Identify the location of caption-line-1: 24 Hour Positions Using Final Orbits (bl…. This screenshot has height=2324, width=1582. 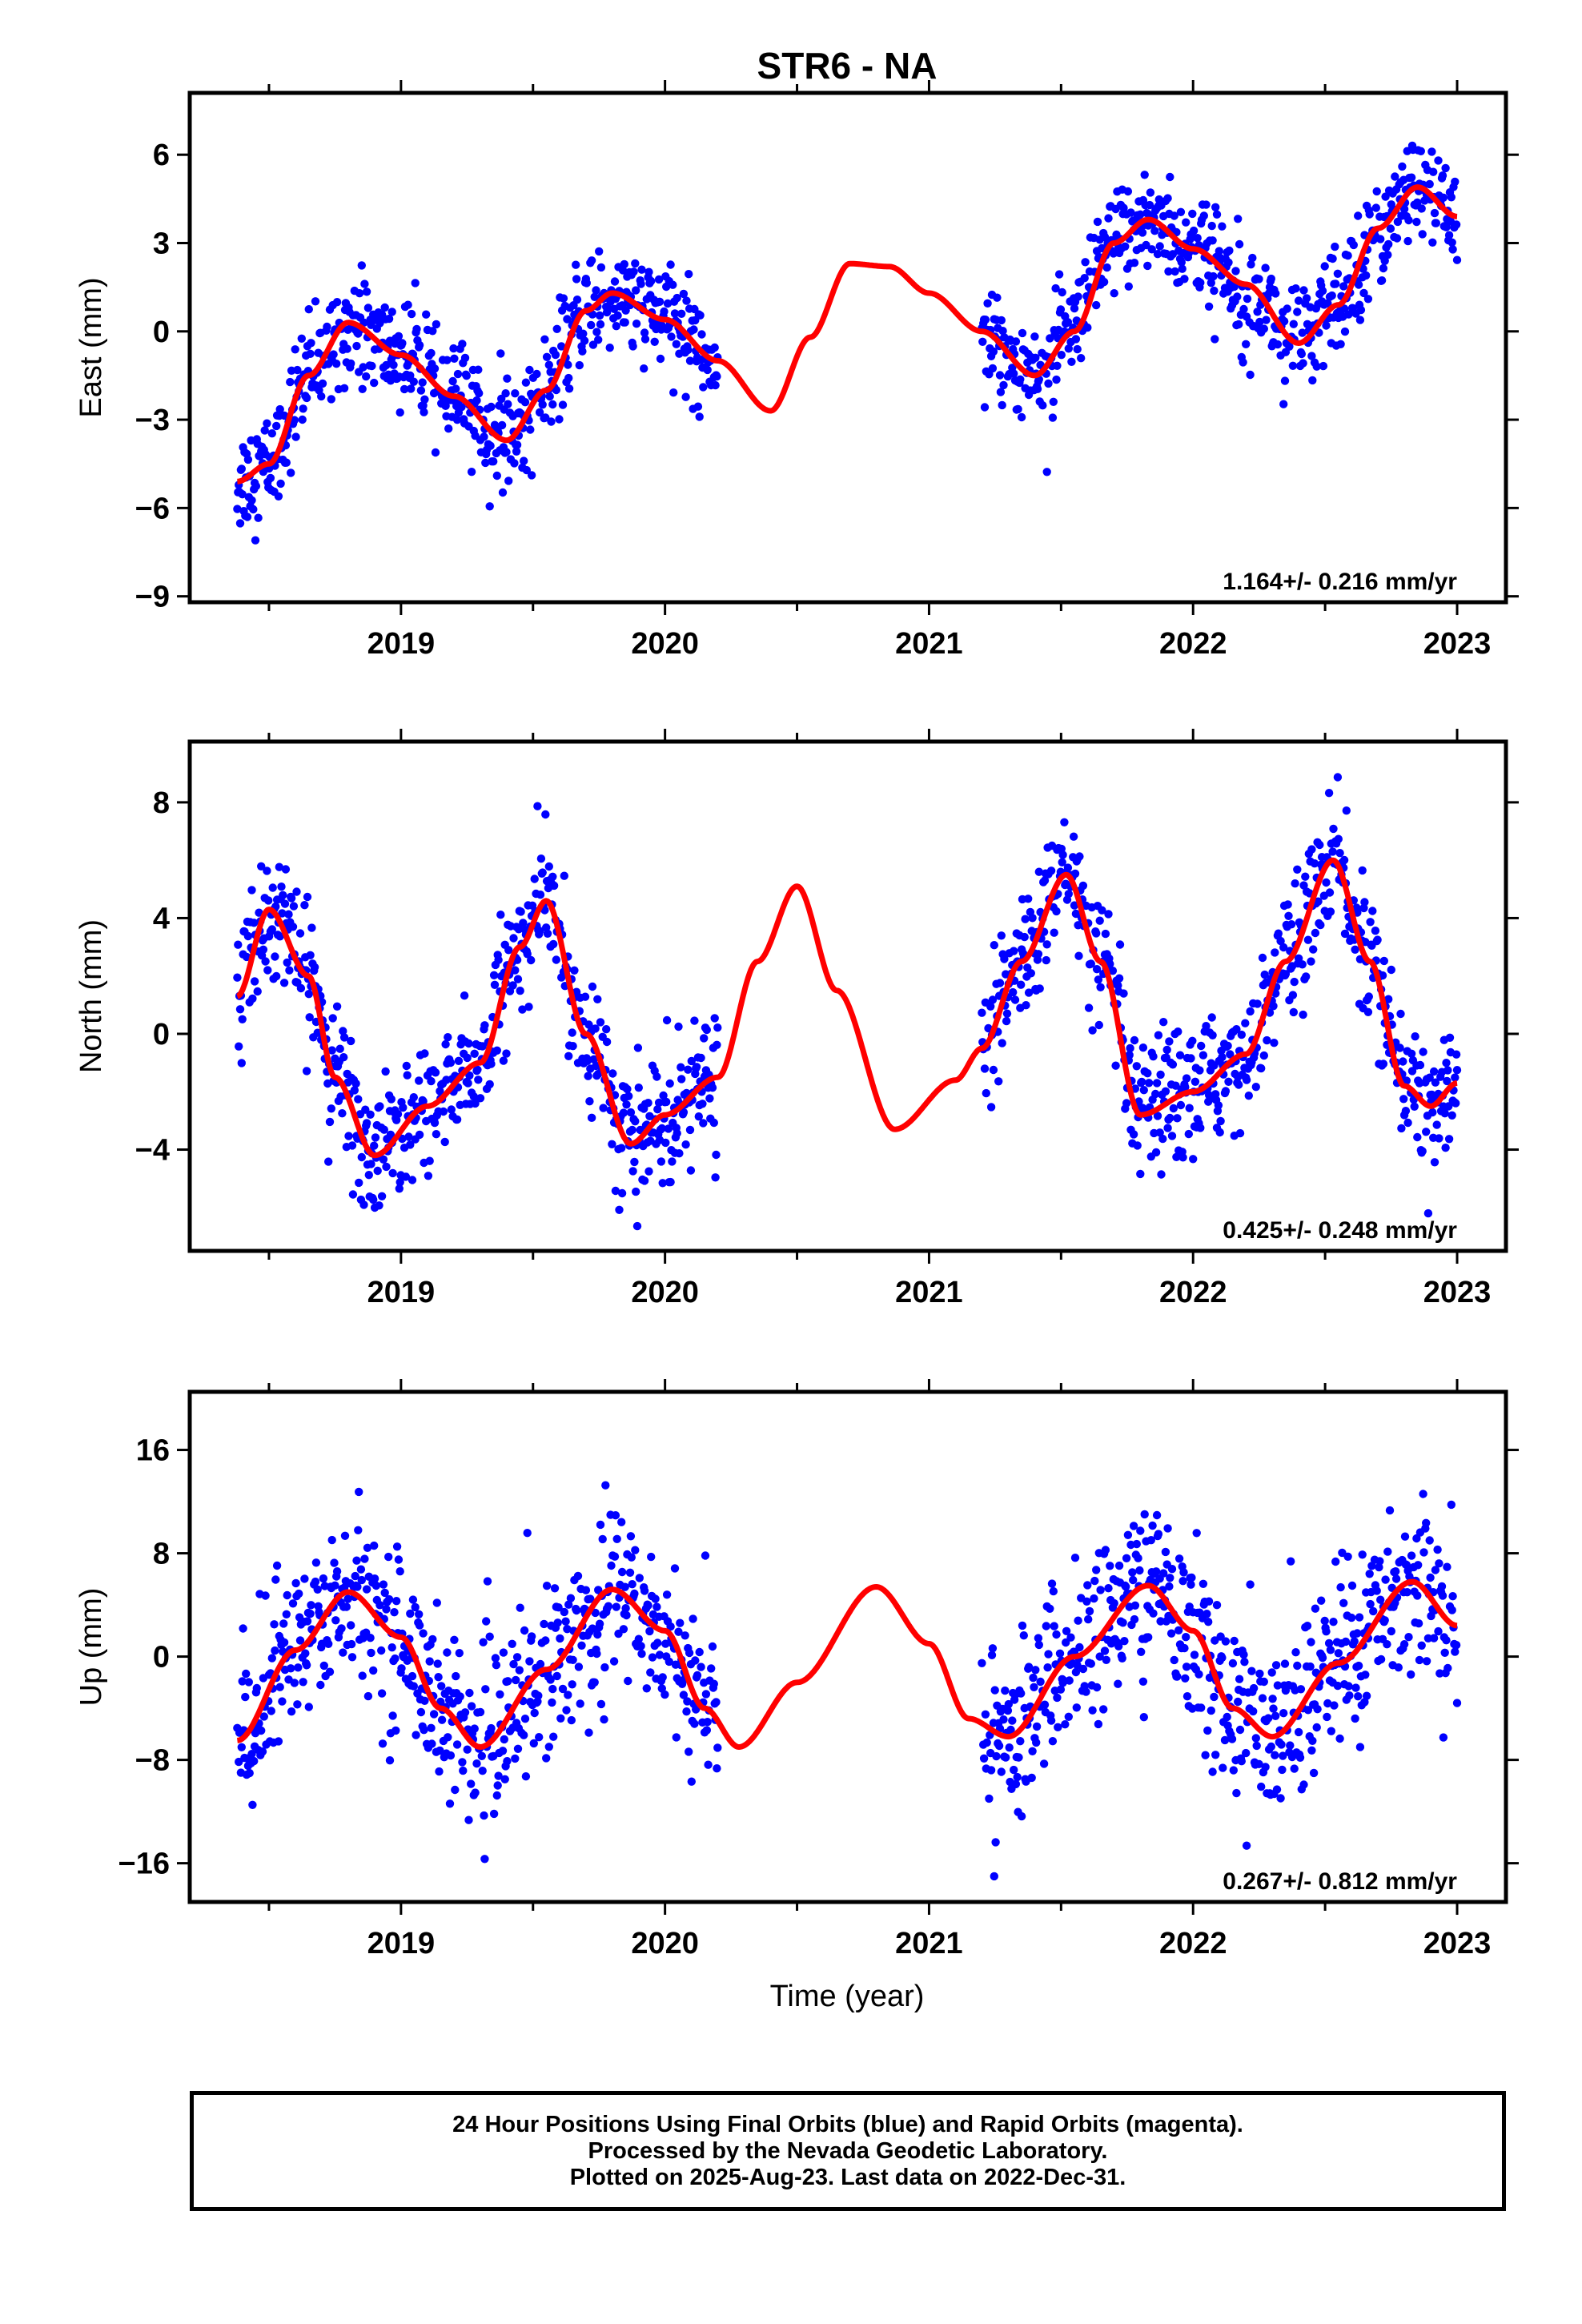
(847, 2124).